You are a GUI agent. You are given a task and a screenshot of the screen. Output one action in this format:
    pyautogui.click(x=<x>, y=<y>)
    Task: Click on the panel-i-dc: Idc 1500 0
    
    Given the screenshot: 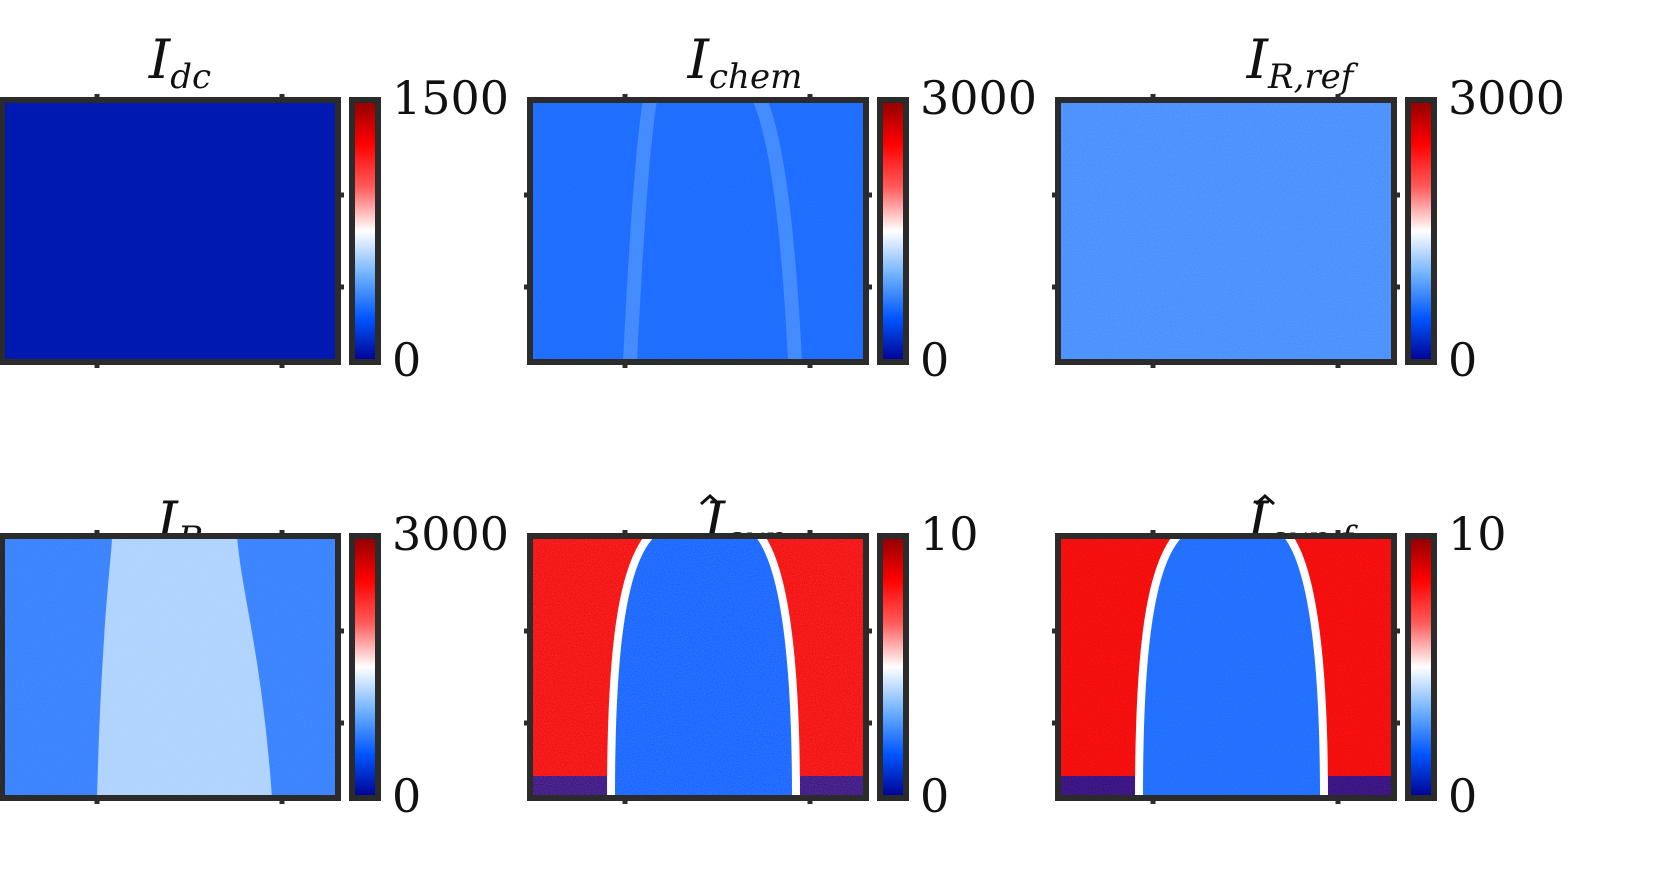 What is the action you would take?
    pyautogui.click(x=254, y=207)
    